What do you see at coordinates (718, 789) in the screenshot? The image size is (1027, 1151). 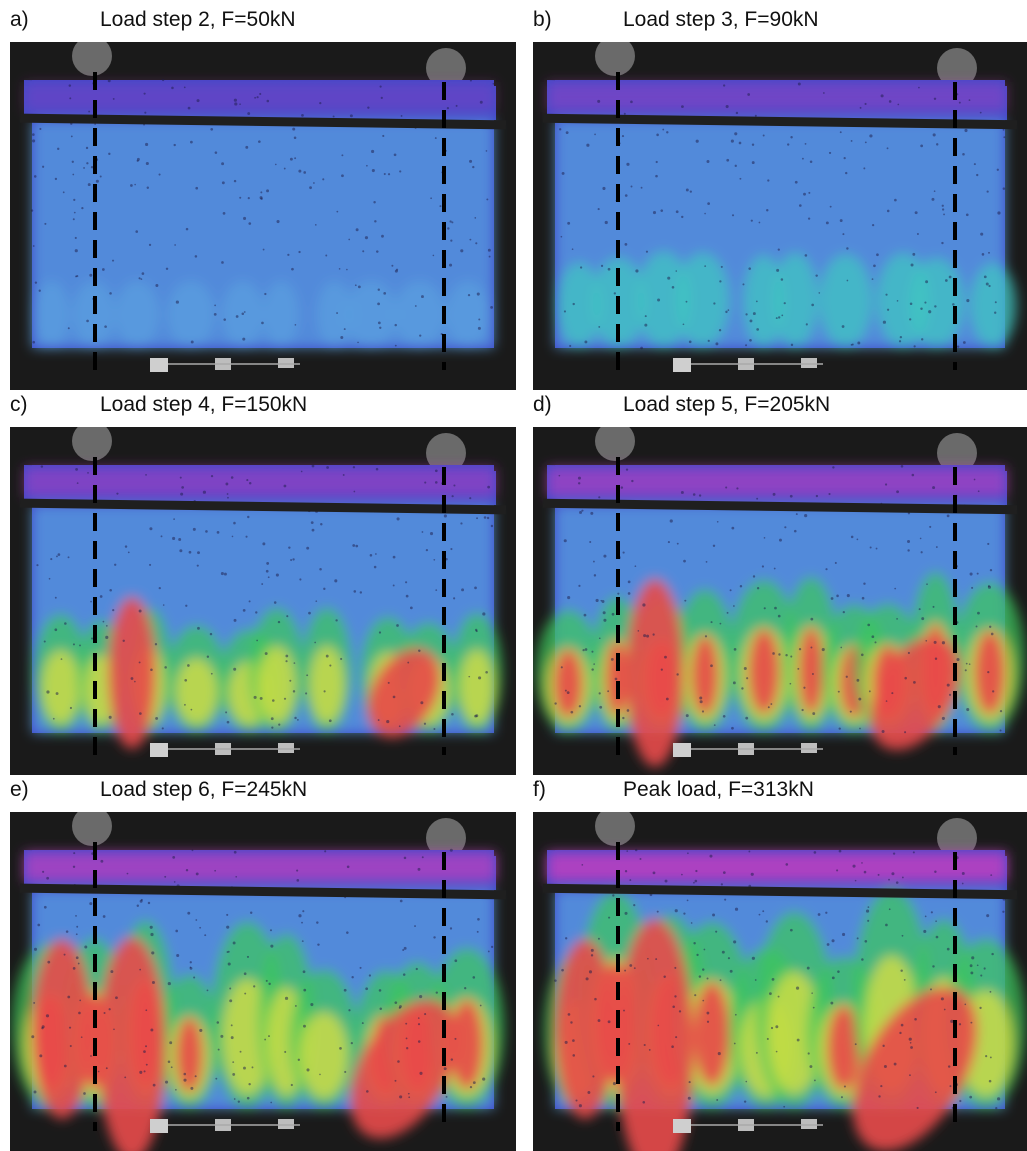 I see `panel-caption: Peak load, F=313kN` at bounding box center [718, 789].